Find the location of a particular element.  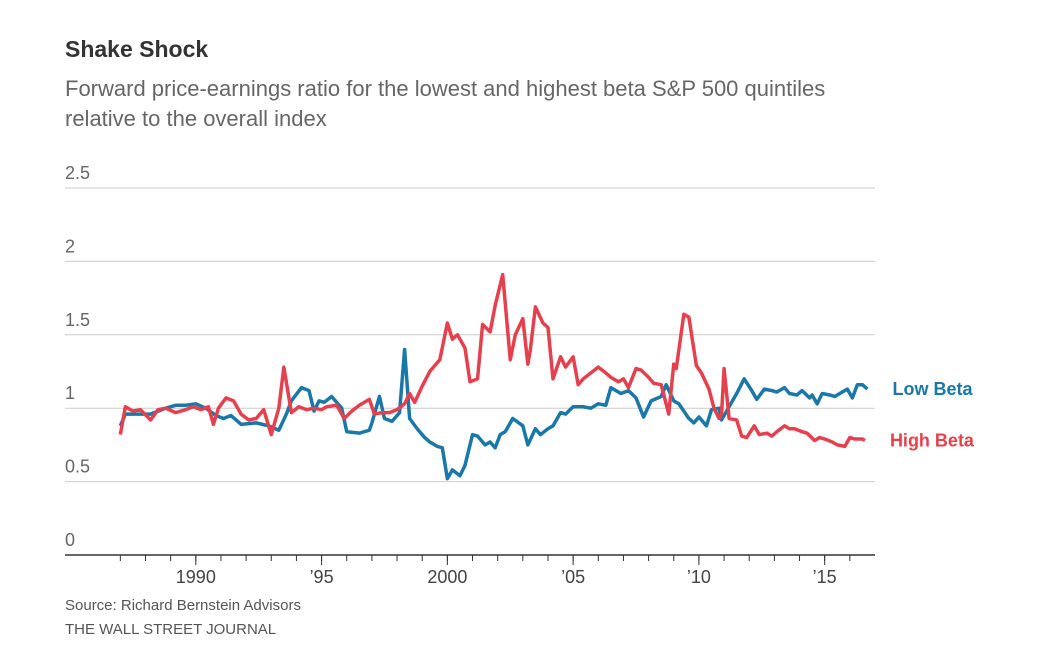

y-tick-label: 1 is located at coordinates (70, 393).